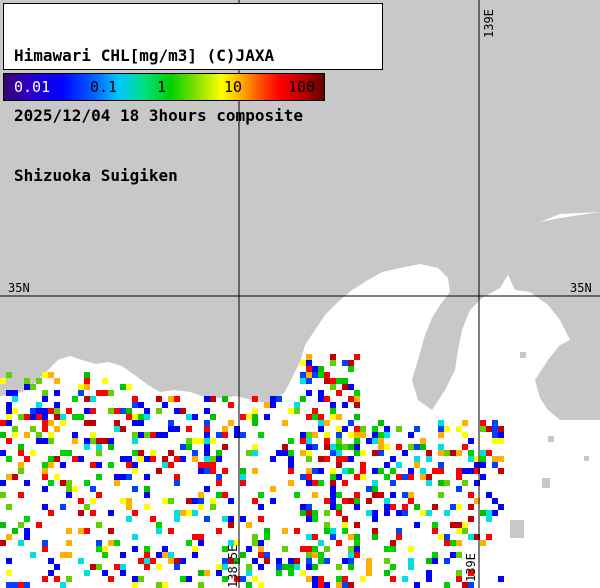 This screenshot has width=600, height=588. I want to click on title-line: Himawari CHL[mg/m3] (C)JAXA, so click(144, 55).